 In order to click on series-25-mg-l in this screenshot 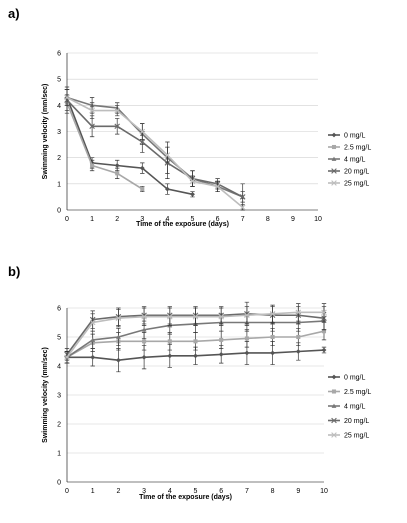, I will do `click(155, 150)`.